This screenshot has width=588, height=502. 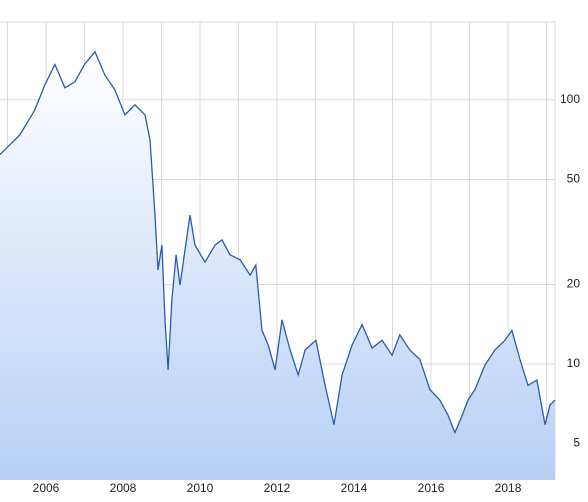 What do you see at coordinates (123, 488) in the screenshot?
I see `x-tick-label: 2008` at bounding box center [123, 488].